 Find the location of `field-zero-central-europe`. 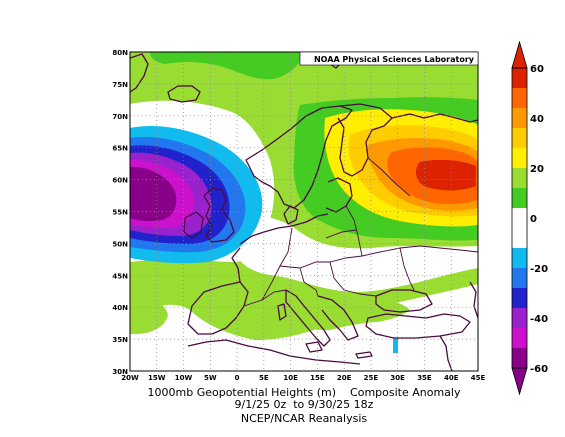

field-zero-central-europe is located at coordinates (355, 253).